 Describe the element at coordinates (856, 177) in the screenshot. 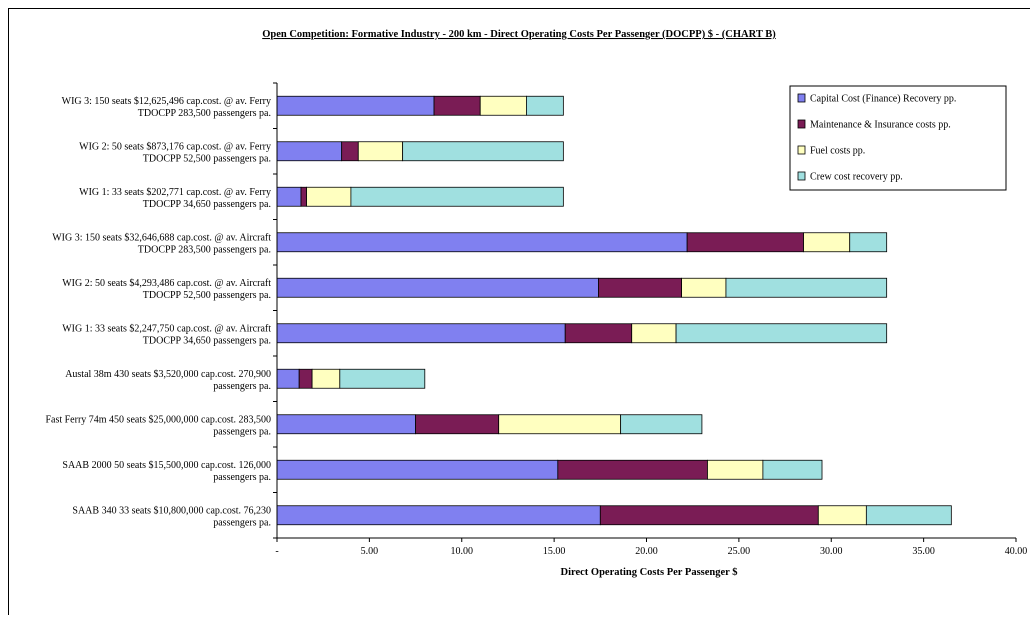

I see `legend-label: Crew cost recovery pp.` at that location.